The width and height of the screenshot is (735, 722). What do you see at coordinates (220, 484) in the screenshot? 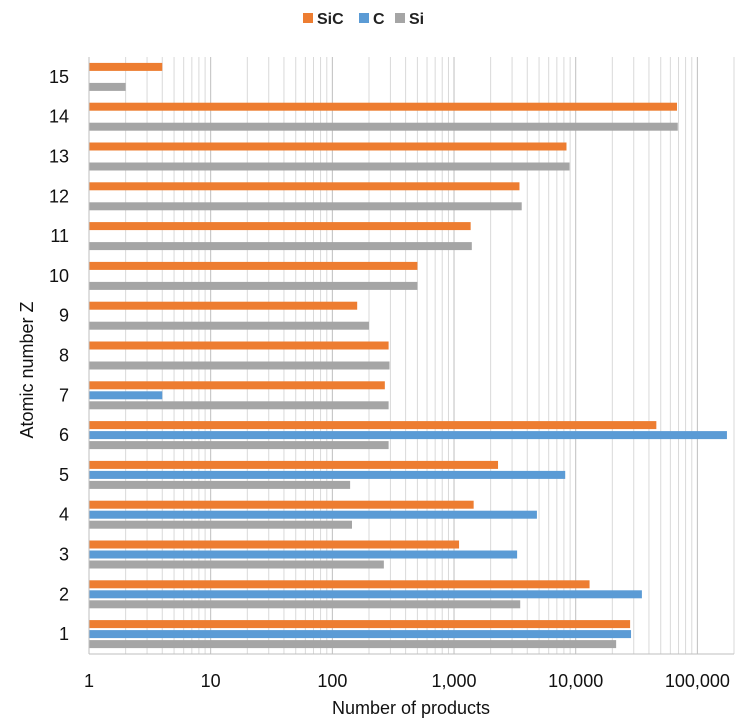
I see `bar-si-z5` at bounding box center [220, 484].